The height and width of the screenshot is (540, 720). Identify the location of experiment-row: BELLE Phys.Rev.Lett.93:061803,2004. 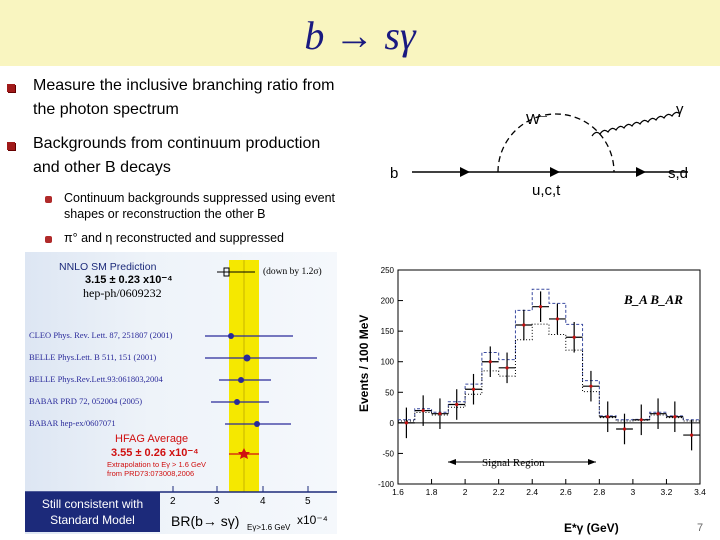
(150, 379).